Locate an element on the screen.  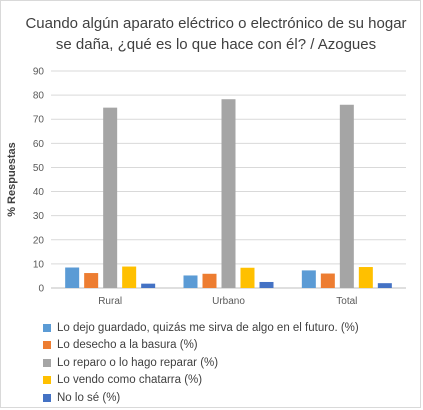
y-tick-label: 20 is located at coordinates (39, 240).